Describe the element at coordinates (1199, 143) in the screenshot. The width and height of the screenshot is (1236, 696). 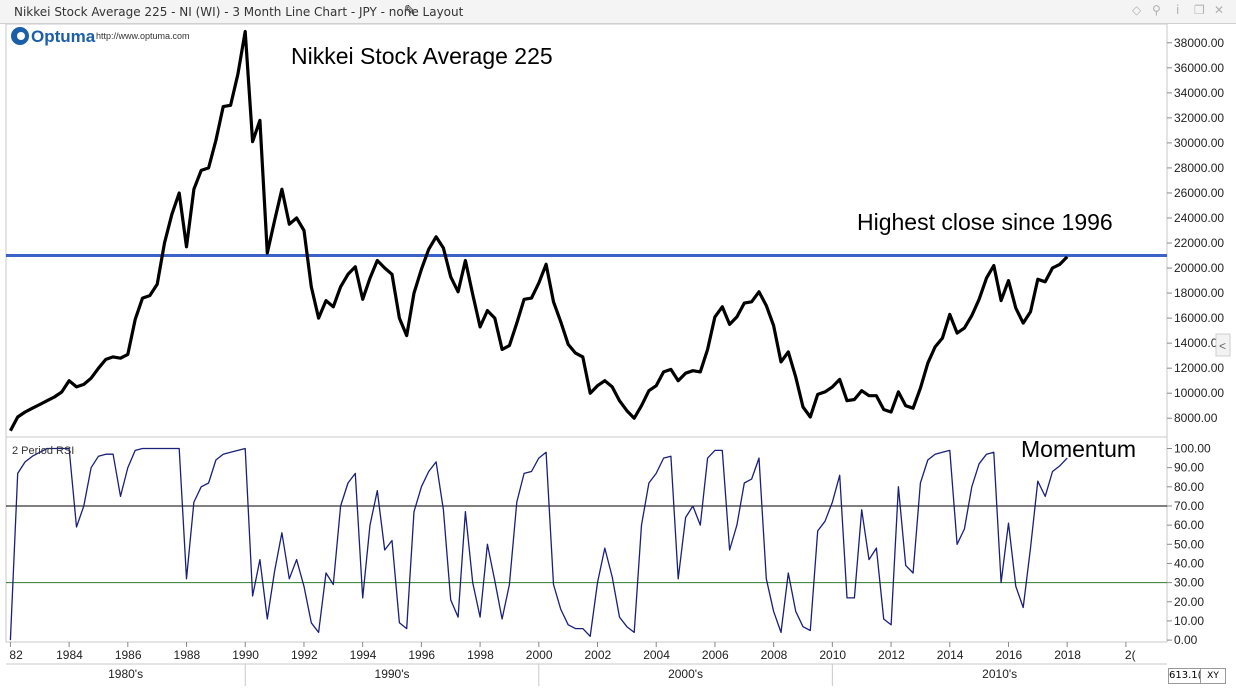
I see `y-tick-label: 30000.00` at that location.